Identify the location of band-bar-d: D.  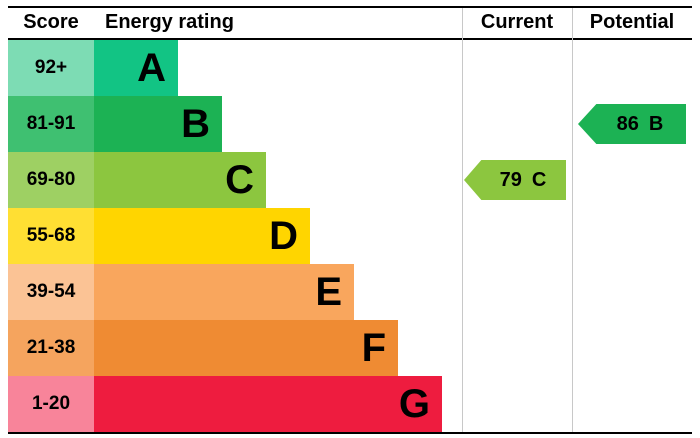
(202, 236).